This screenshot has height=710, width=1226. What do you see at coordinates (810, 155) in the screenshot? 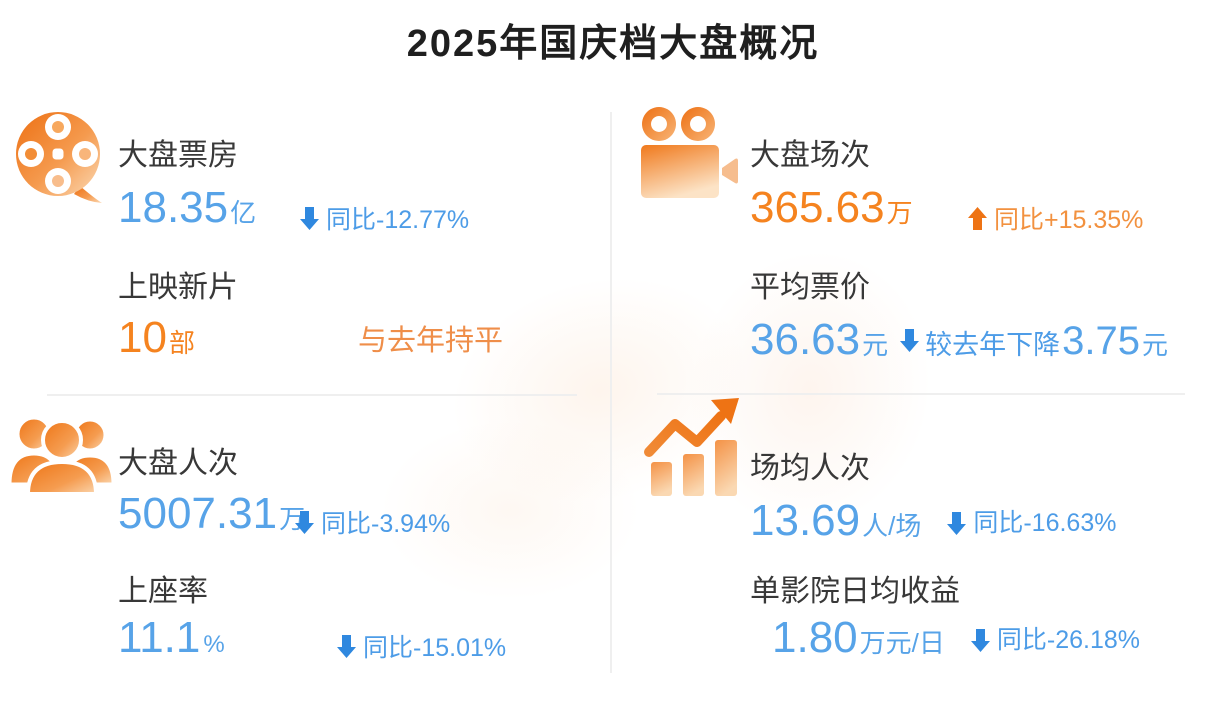
I see `stat-label-screenings: 大盘场次` at bounding box center [810, 155].